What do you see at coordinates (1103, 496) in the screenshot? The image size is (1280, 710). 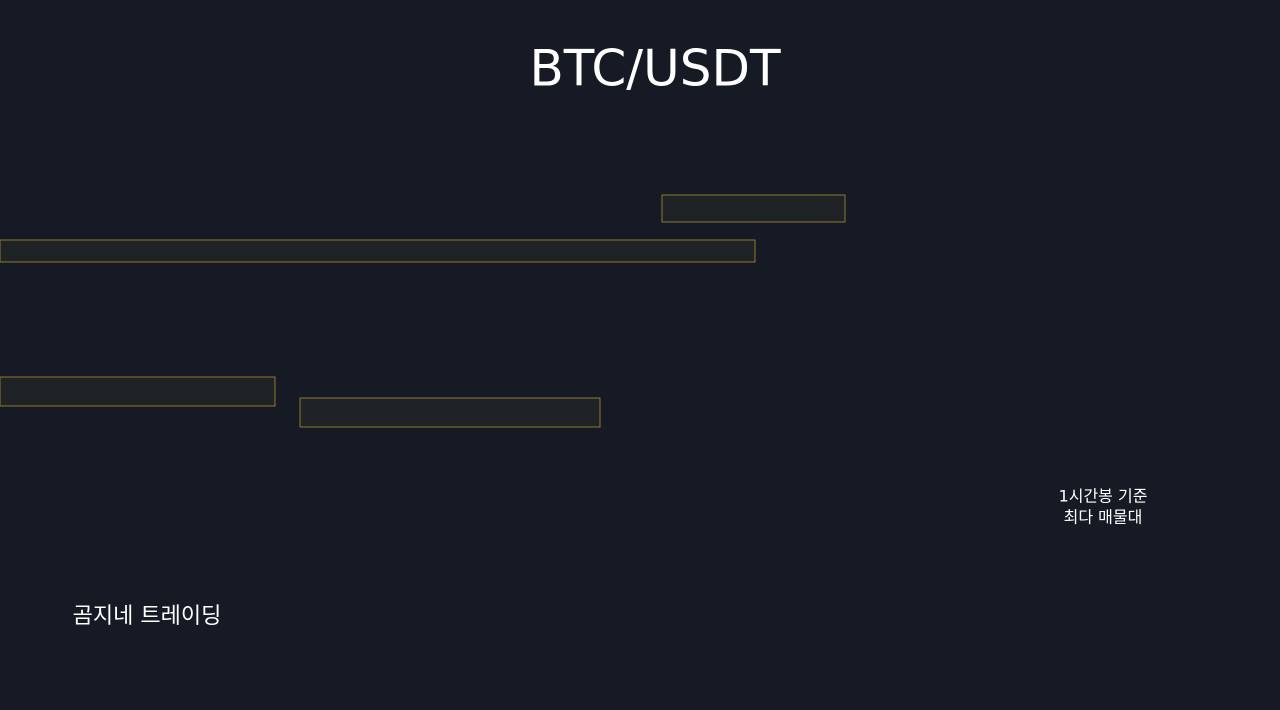 I see `annotation: 1시간봉 기준` at bounding box center [1103, 496].